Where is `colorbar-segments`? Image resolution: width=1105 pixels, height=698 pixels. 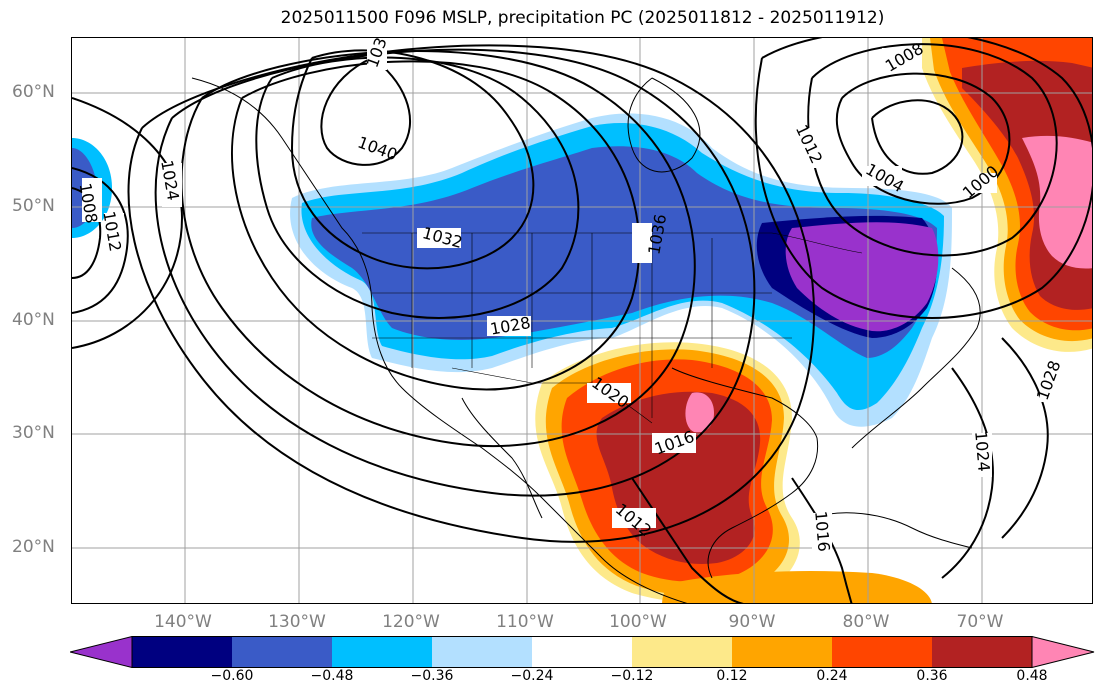
colorbar-segments is located at coordinates (582, 652).